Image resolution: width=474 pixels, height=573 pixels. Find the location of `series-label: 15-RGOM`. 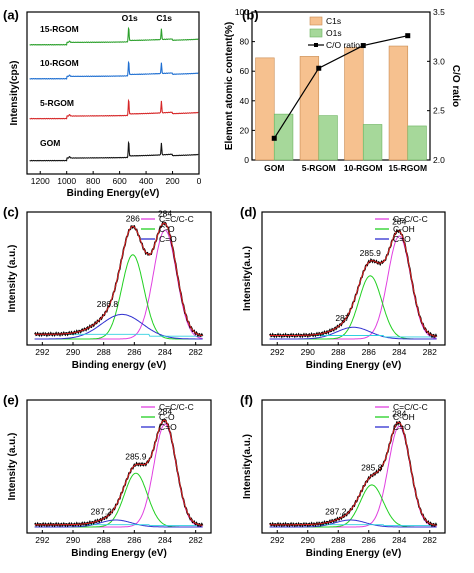

series-label: 15-RGOM is located at coordinates (59, 29).